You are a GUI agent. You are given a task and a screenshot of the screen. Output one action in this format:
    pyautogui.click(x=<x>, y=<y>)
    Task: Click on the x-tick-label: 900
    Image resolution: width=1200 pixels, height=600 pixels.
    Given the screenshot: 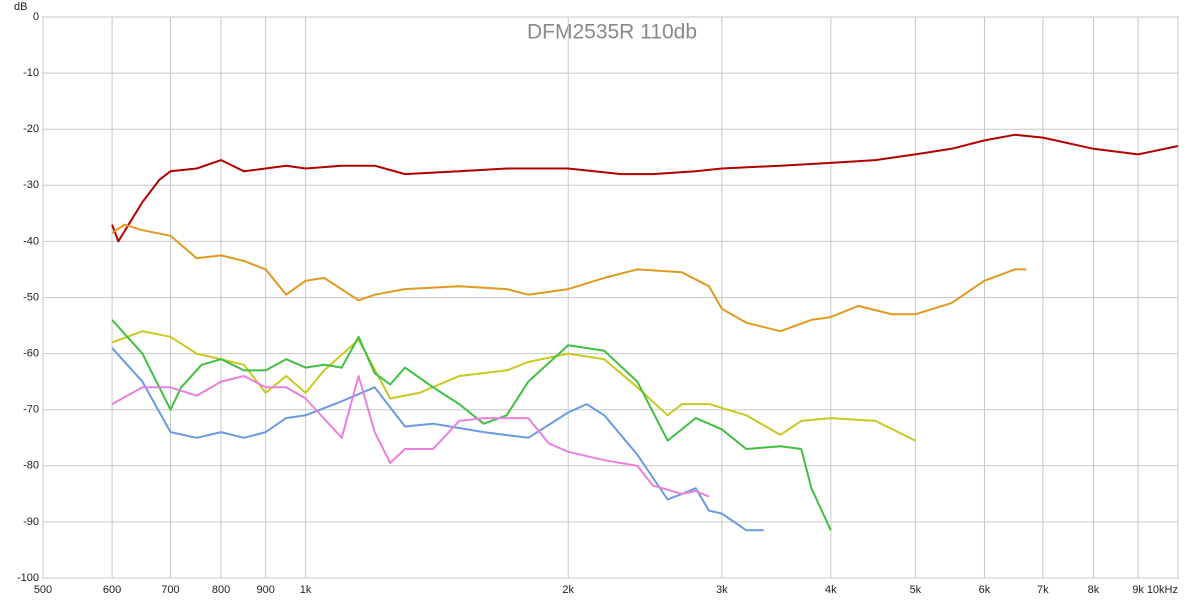 What is the action you would take?
    pyautogui.click(x=266, y=590)
    